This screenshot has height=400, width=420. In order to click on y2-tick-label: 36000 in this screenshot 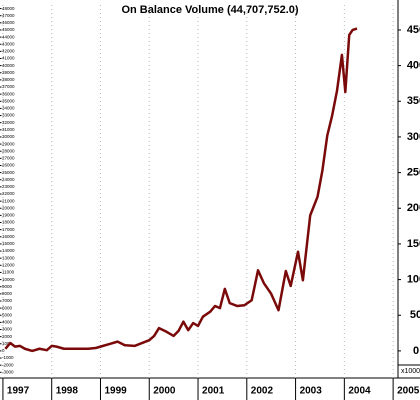, I will do `click(8, 93)`.